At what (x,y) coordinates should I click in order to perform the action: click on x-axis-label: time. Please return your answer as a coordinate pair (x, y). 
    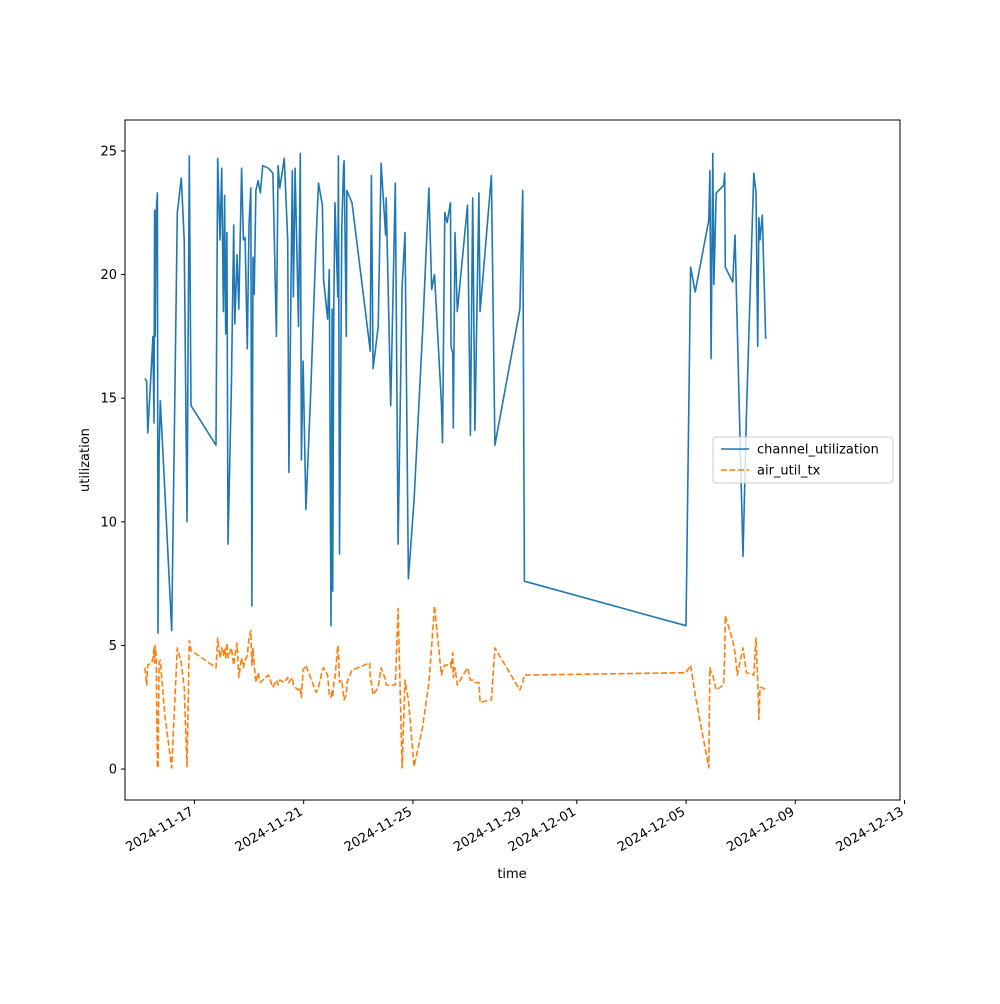
    Looking at the image, I should click on (511, 874).